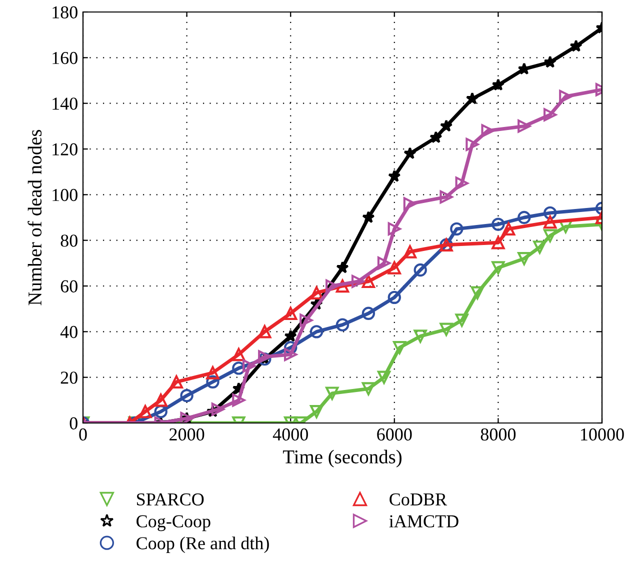 The image size is (637, 587). Describe the element at coordinates (423, 521) in the screenshot. I see `legend-label: iAMCTD` at that location.